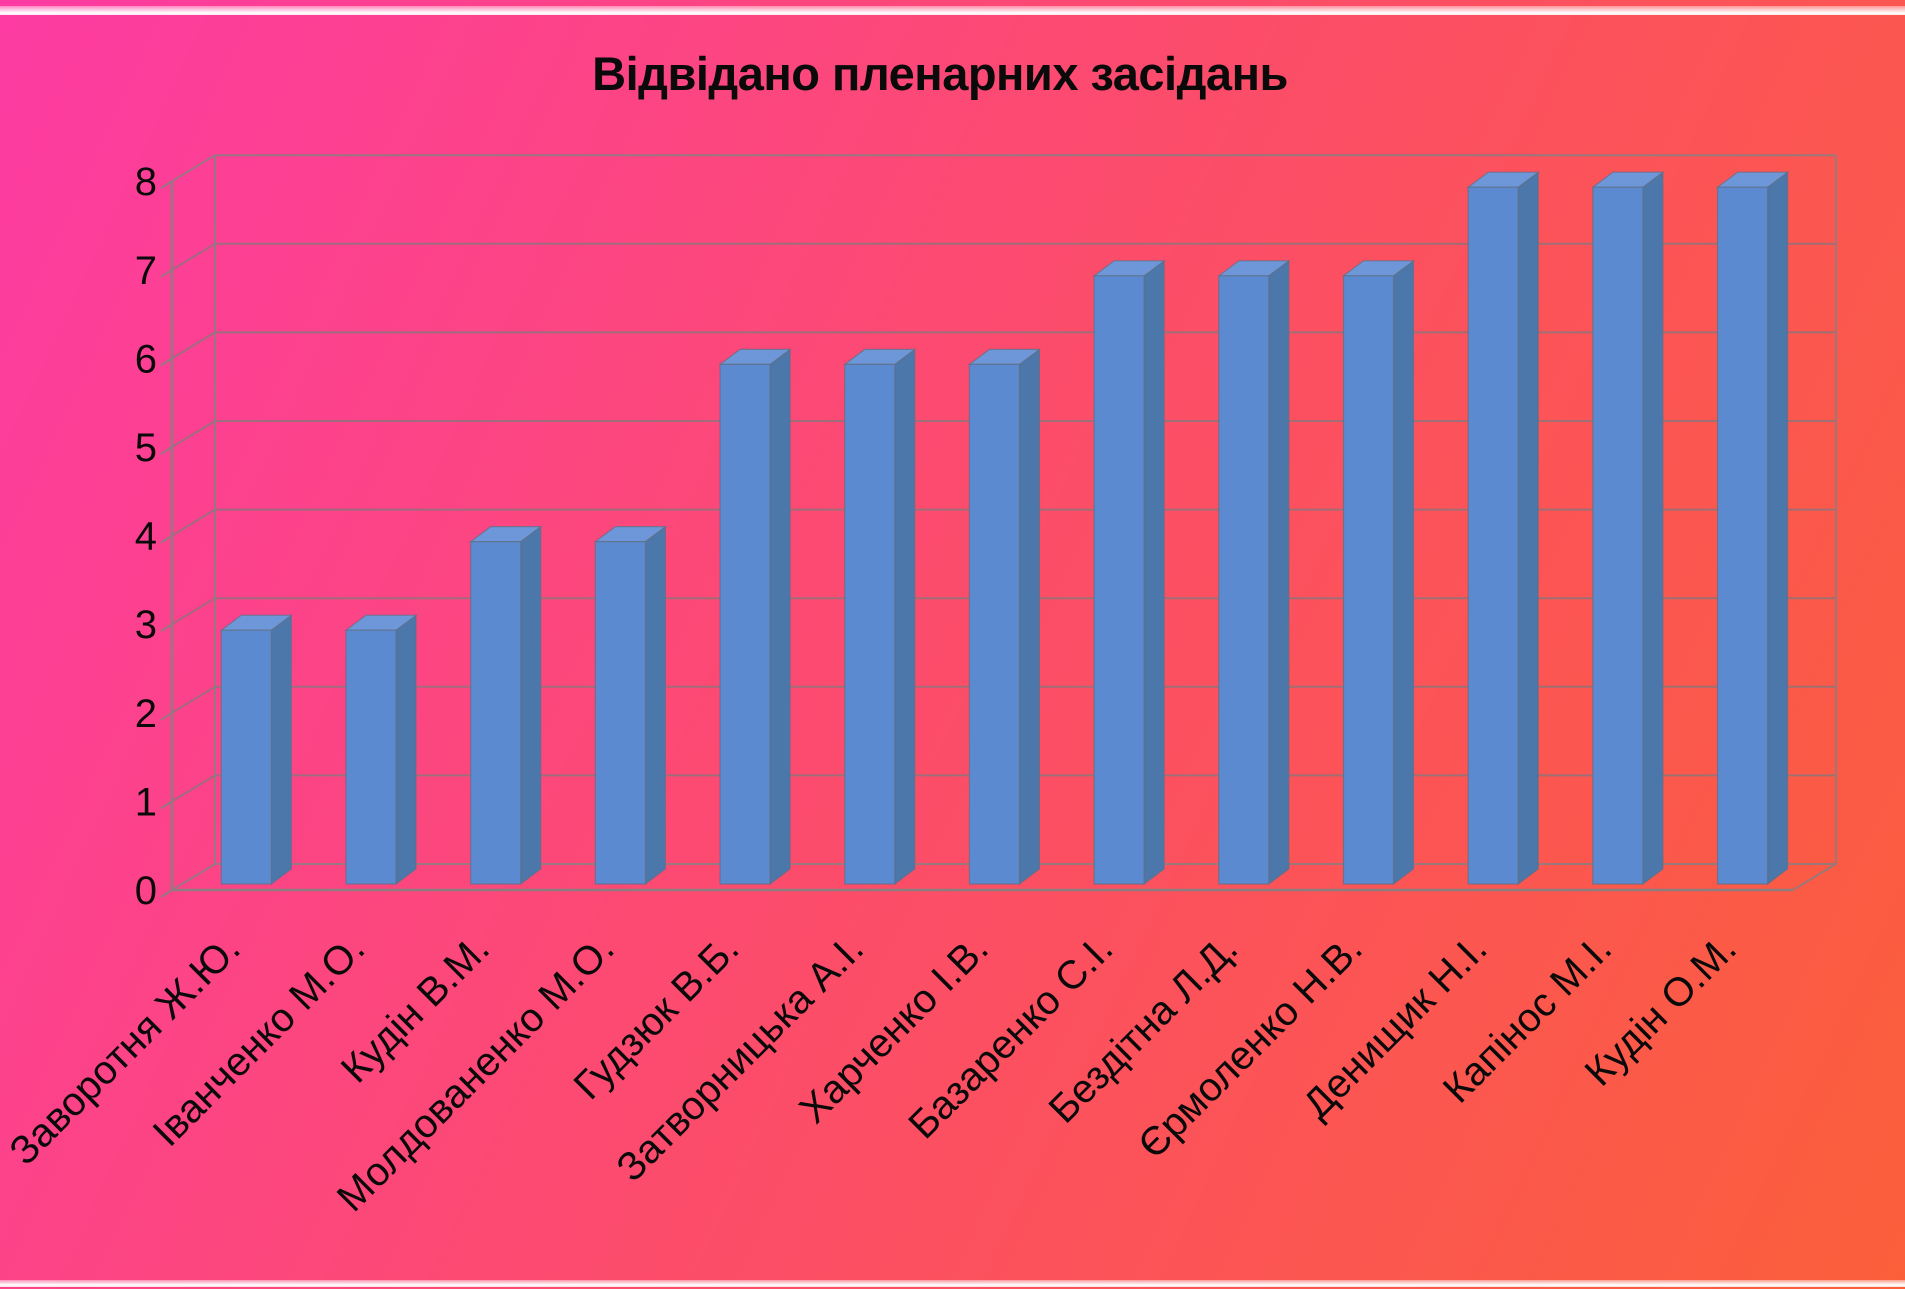 The width and height of the screenshot is (1905, 1289). I want to click on category-axis-label: Єрмоленко Н.В., so click(1250, 1046).